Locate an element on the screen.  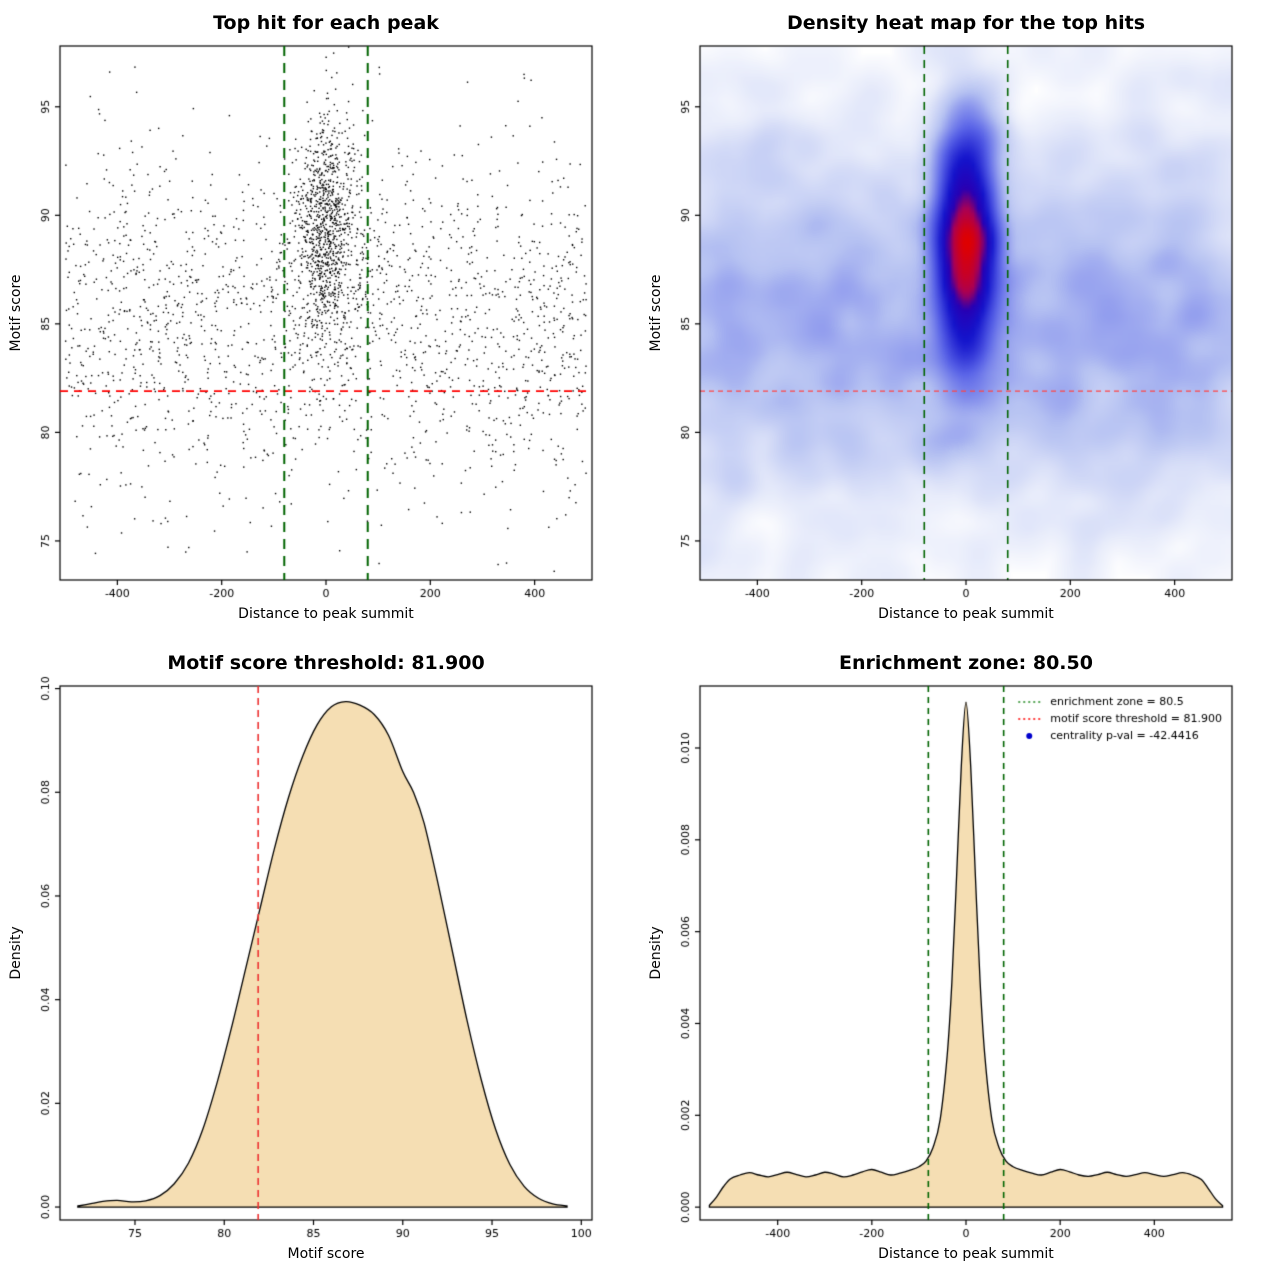
chart-title: Top hit for each peak is located at coordinates (326, 23).